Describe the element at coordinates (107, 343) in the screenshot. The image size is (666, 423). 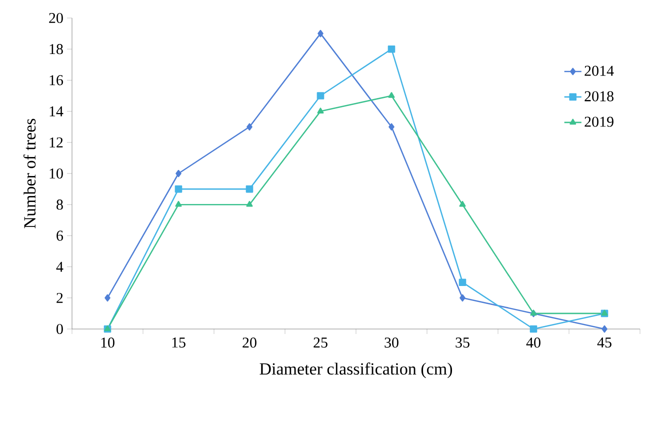
I see `x-tick-label: 10` at that location.